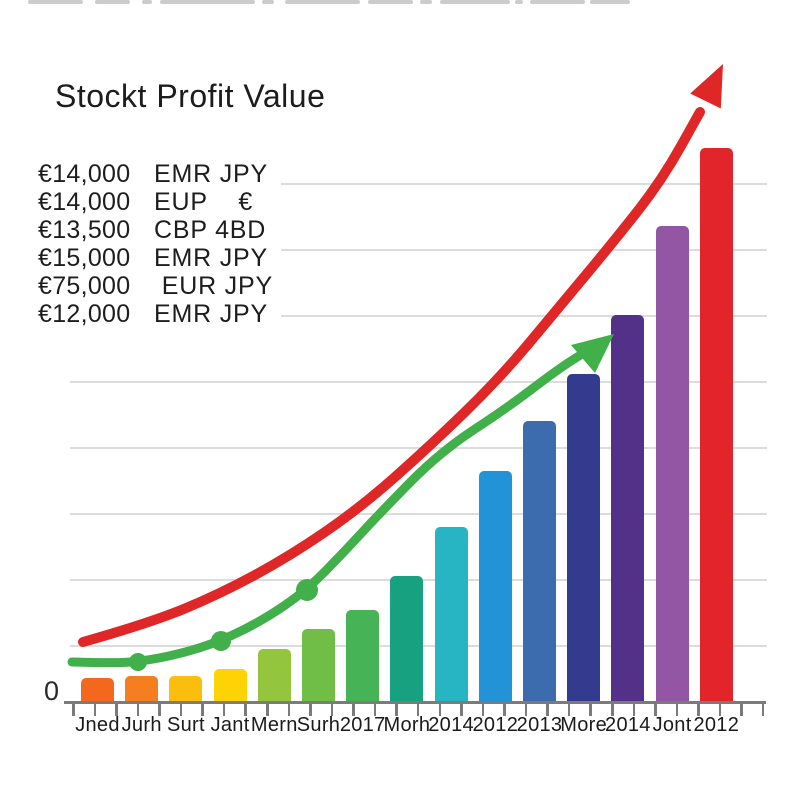  I want to click on x-axis-label: Jont, so click(672, 725).